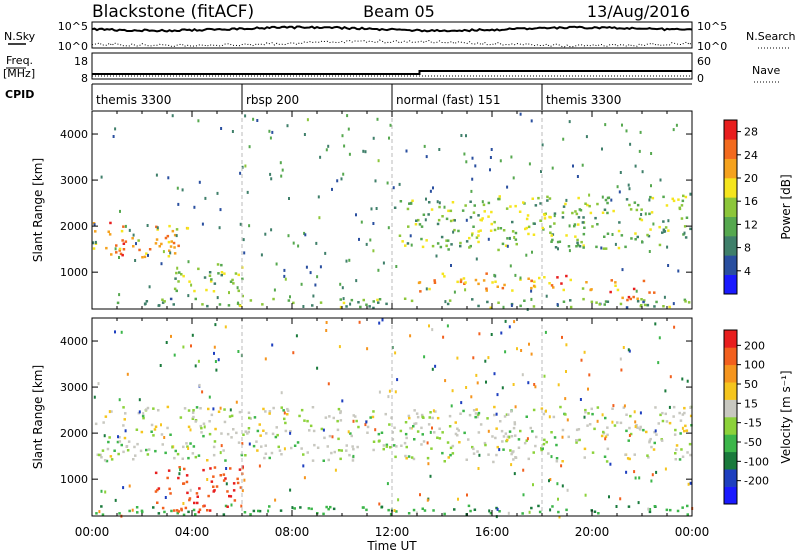 Image resolution: width=800 pixels, height=554 pixels. Describe the element at coordinates (747, 248) in the screenshot. I see `colorbar-tick-label: 8` at that location.